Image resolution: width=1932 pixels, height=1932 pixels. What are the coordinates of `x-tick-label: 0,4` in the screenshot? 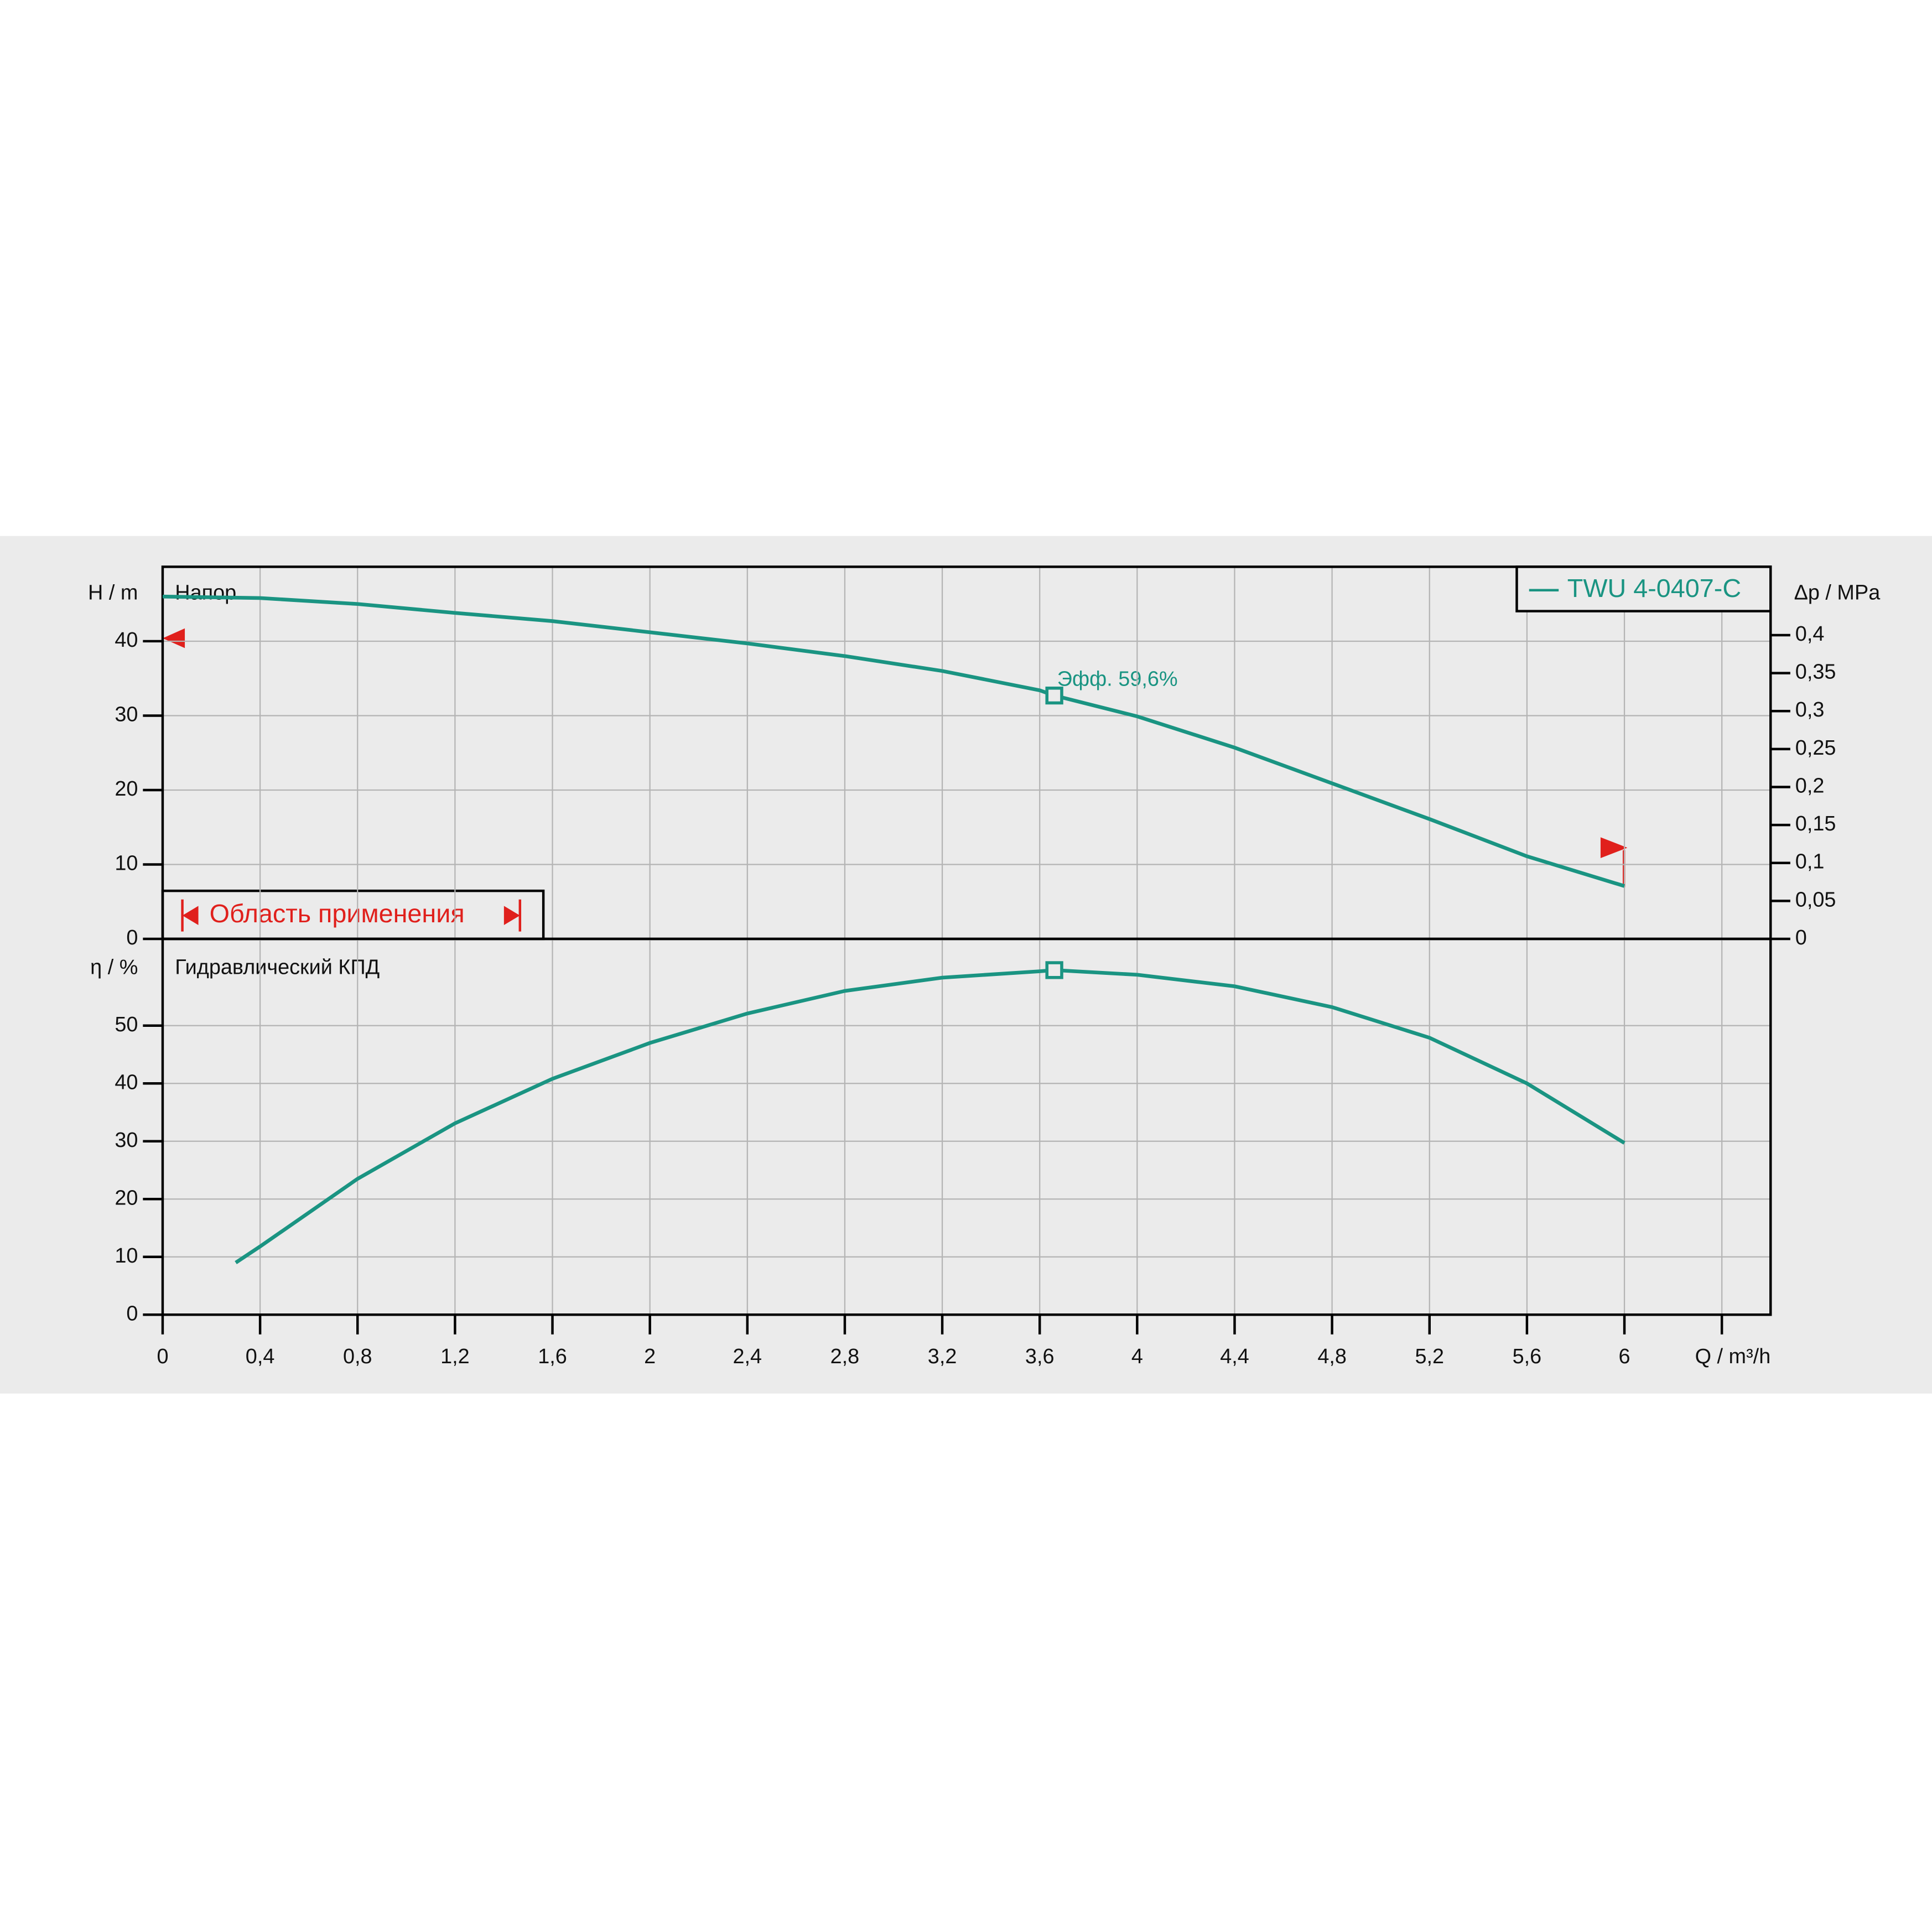 It's located at (260, 1356).